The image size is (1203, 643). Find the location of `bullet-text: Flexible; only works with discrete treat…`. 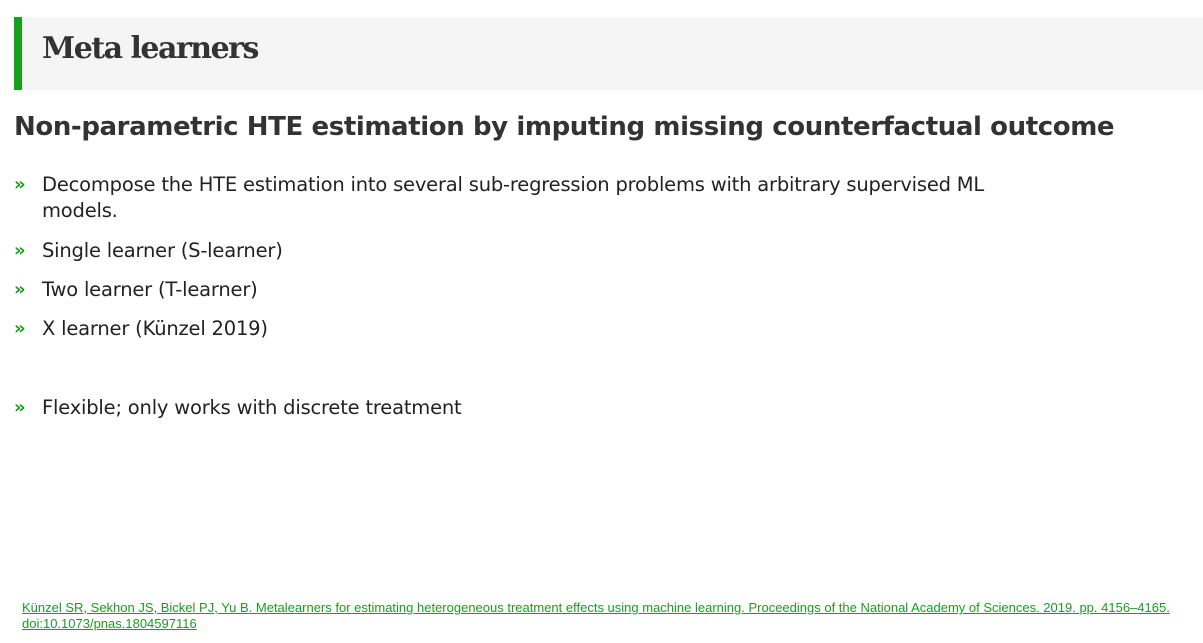

bullet-text: Flexible; only works with discrete treat… is located at coordinates (252, 407).